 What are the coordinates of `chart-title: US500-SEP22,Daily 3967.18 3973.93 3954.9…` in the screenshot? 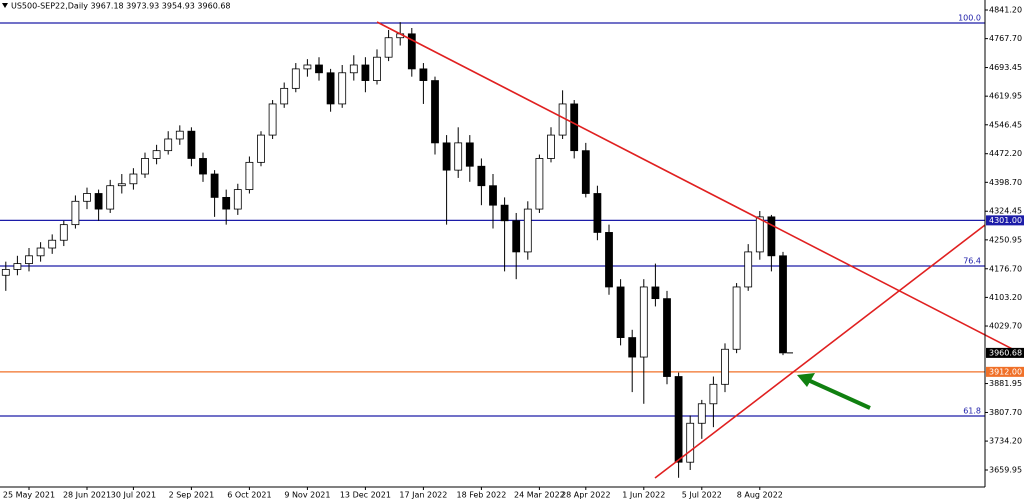 It's located at (121, 6).